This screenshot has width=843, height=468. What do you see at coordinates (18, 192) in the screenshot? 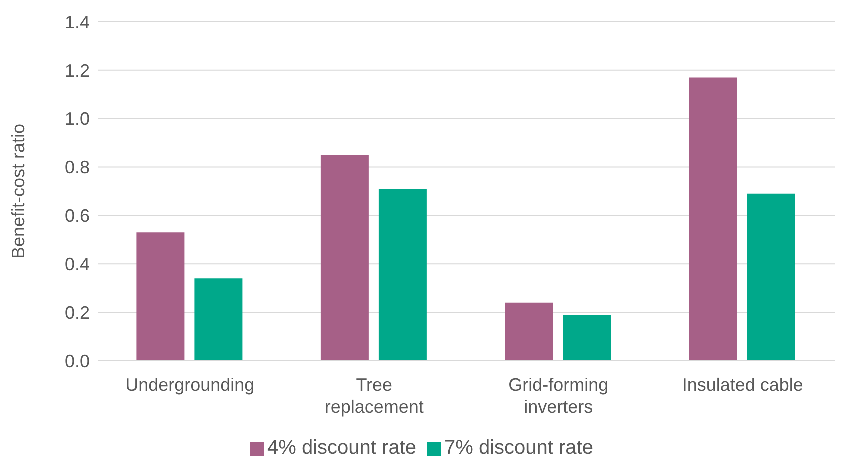
I see `y-axis-title: Benefit-cost ratio` at bounding box center [18, 192].